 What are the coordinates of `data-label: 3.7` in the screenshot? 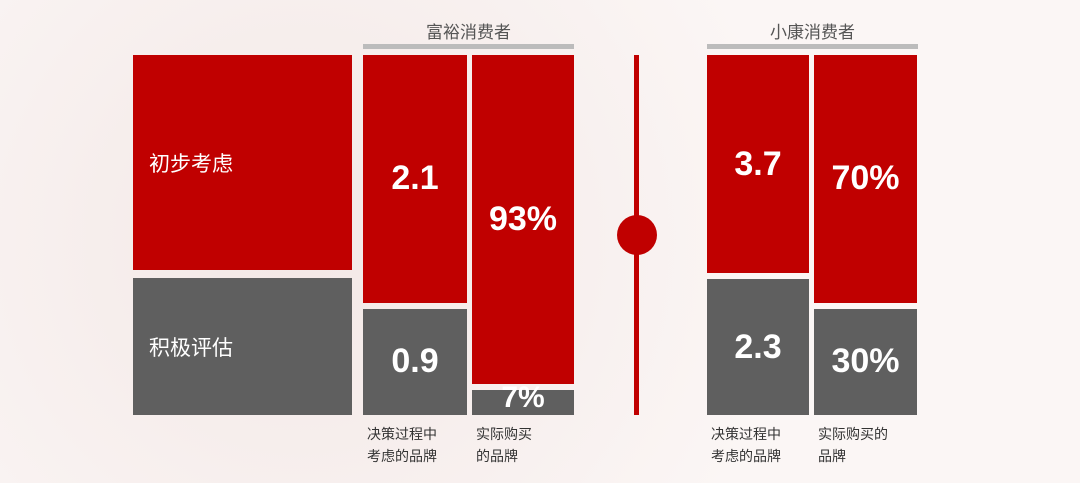 It's located at (758, 163).